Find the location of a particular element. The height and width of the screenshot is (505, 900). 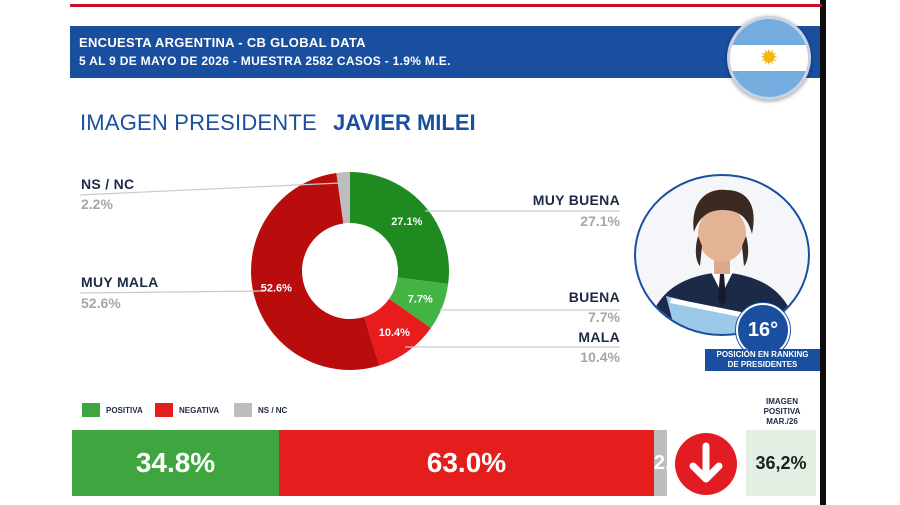

label-ns-nc: NS / NC is located at coordinates (108, 184).